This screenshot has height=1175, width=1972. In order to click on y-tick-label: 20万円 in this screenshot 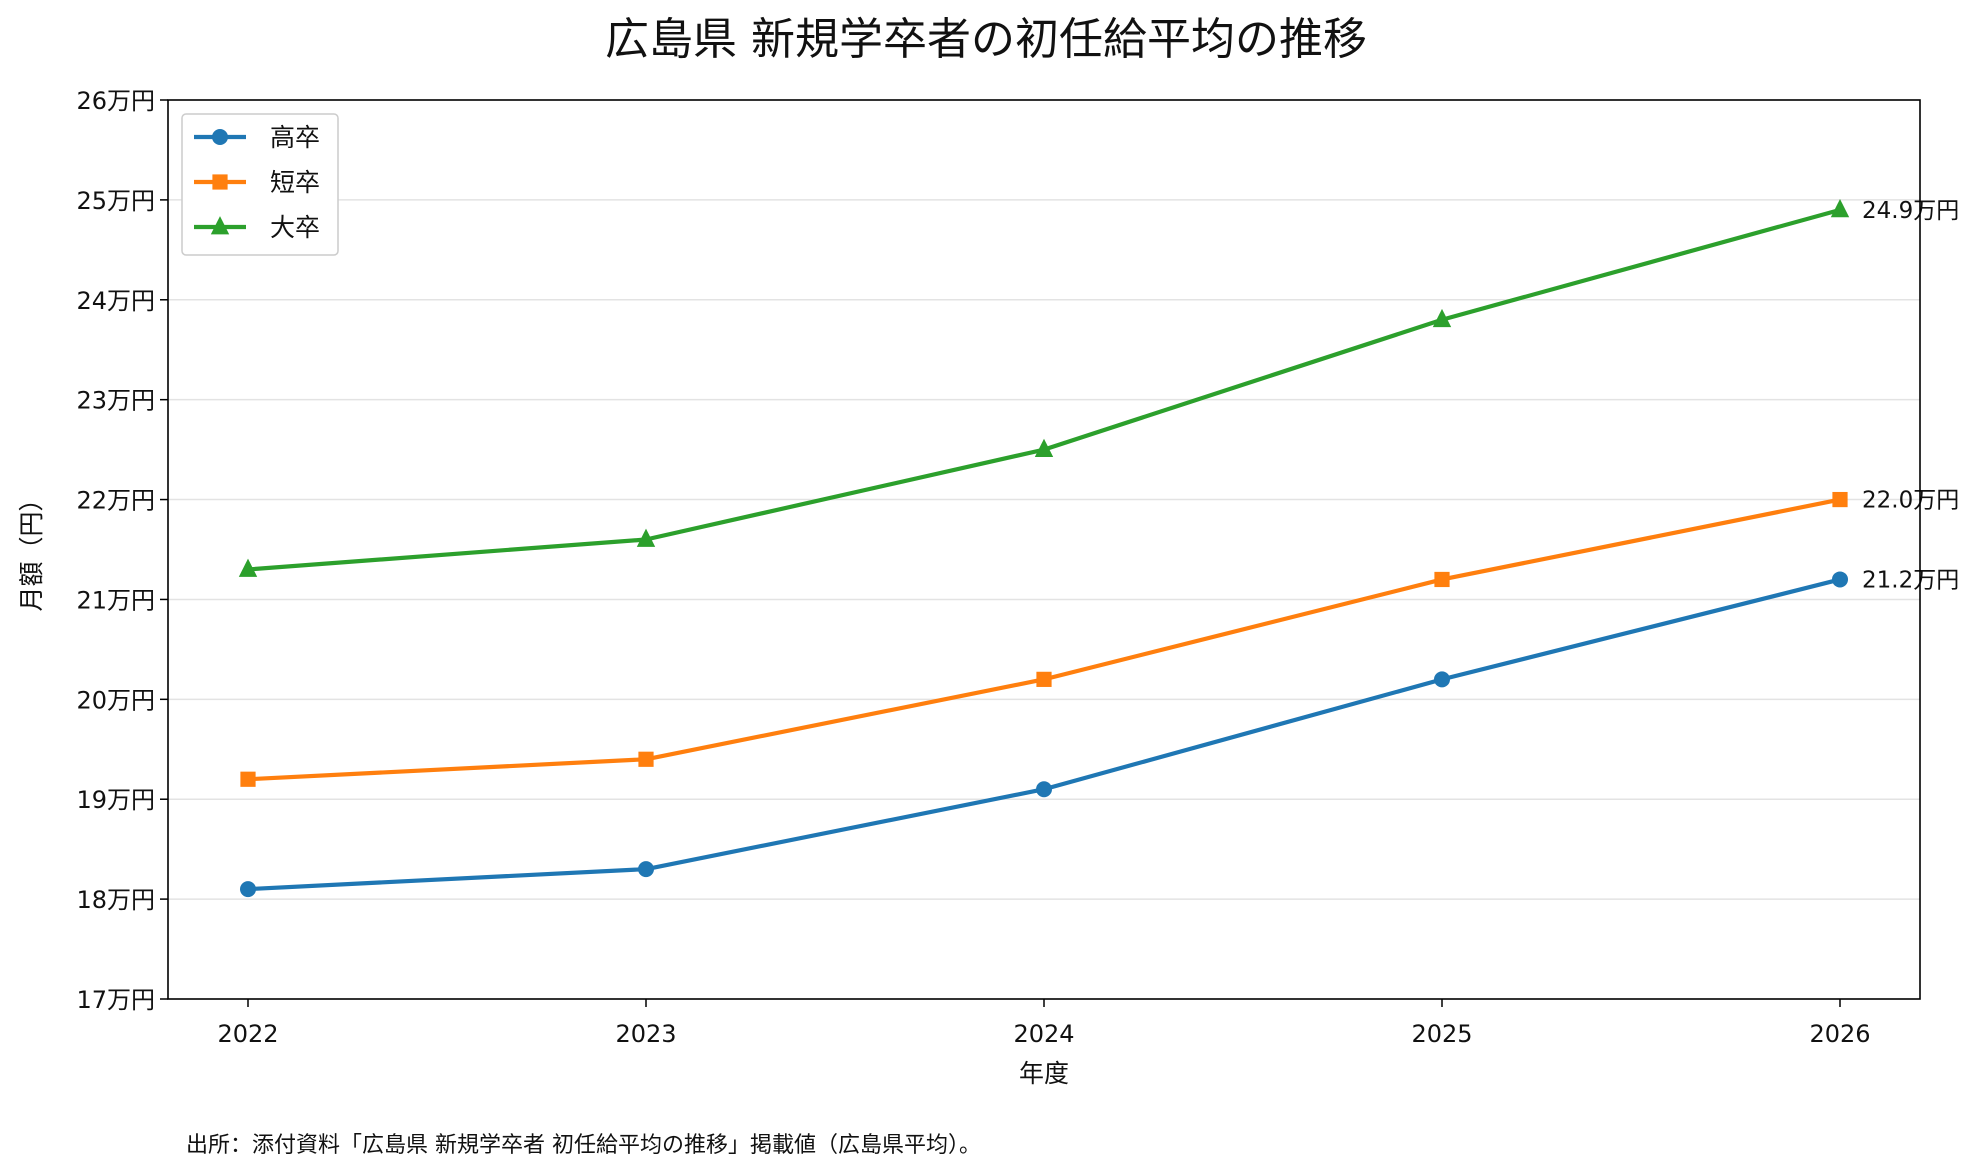, I will do `click(115, 700)`.